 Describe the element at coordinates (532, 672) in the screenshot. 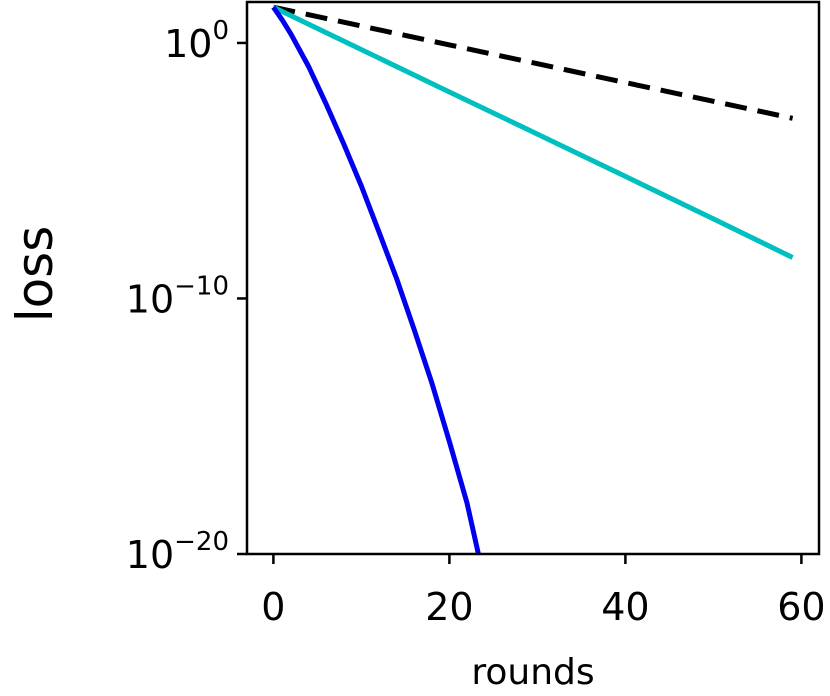

I see `x-axis-label: rounds` at that location.